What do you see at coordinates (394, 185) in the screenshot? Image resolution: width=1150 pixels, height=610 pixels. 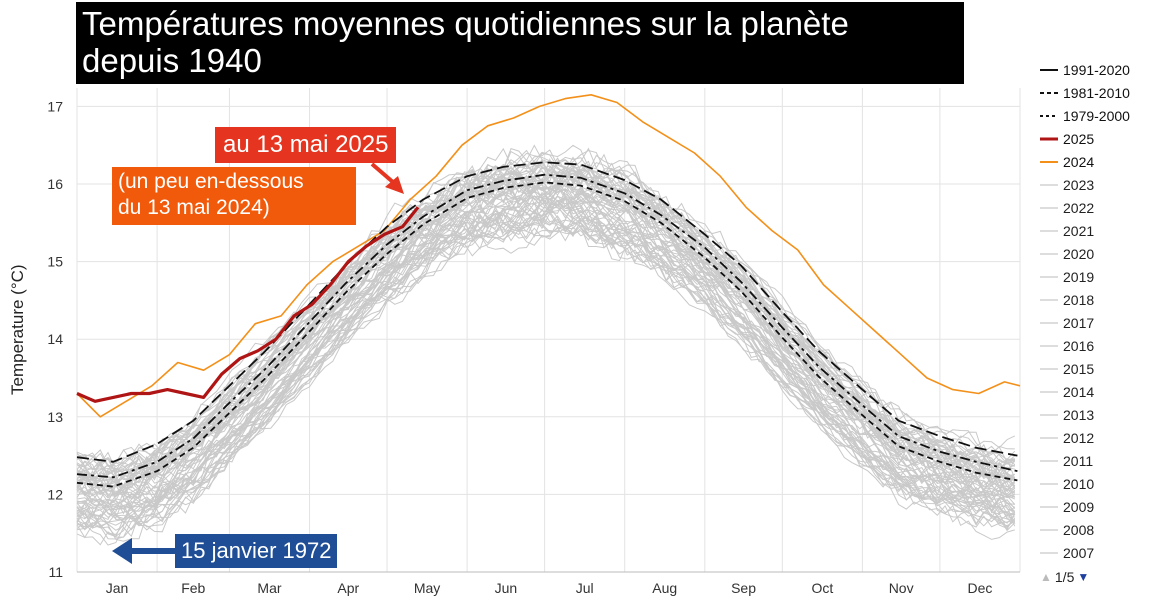 I see `arrowhead-2025` at bounding box center [394, 185].